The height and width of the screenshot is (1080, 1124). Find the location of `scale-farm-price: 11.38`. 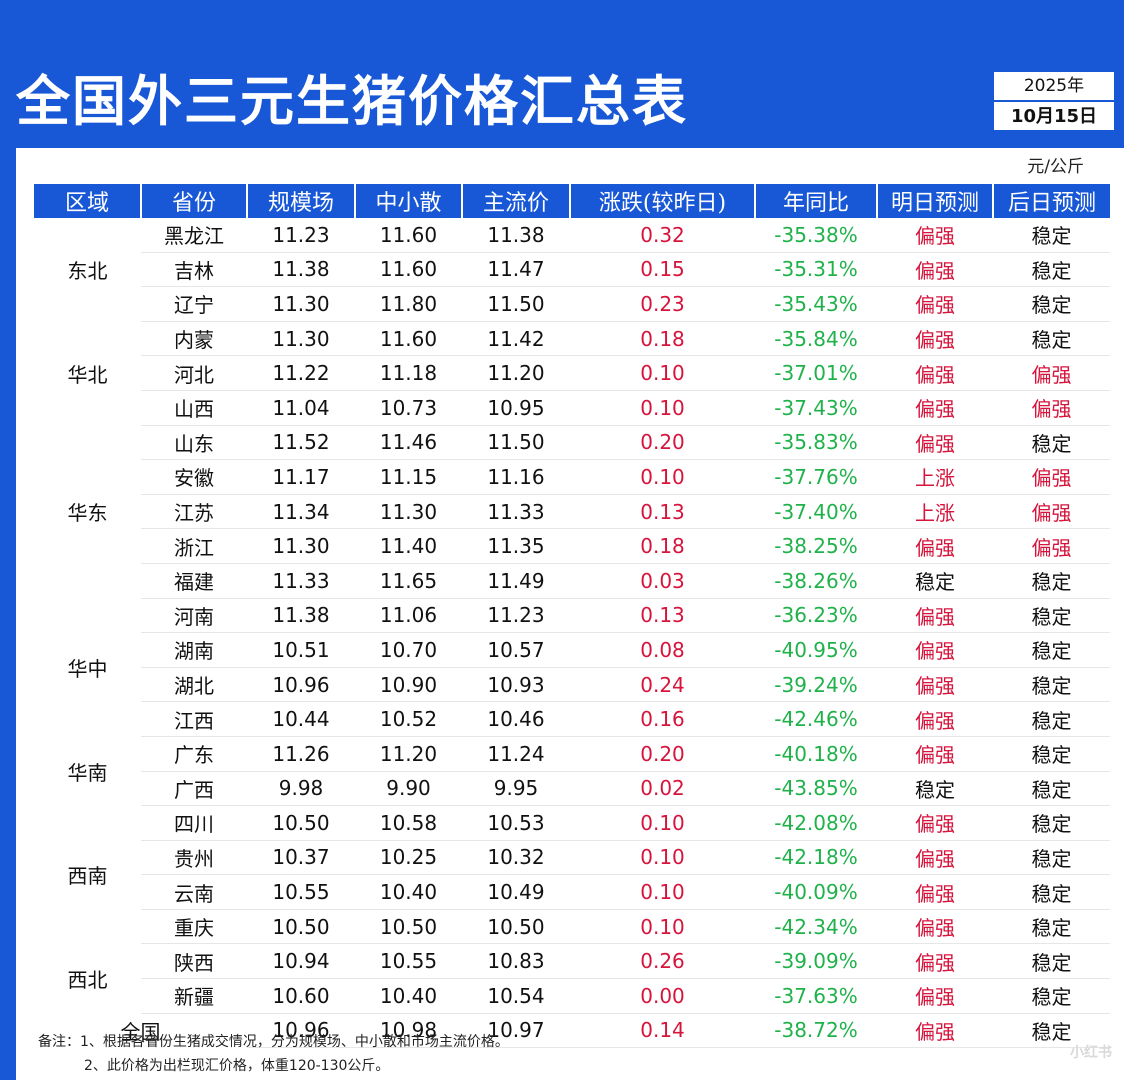

scale-farm-price: 11.38 is located at coordinates (301, 270).